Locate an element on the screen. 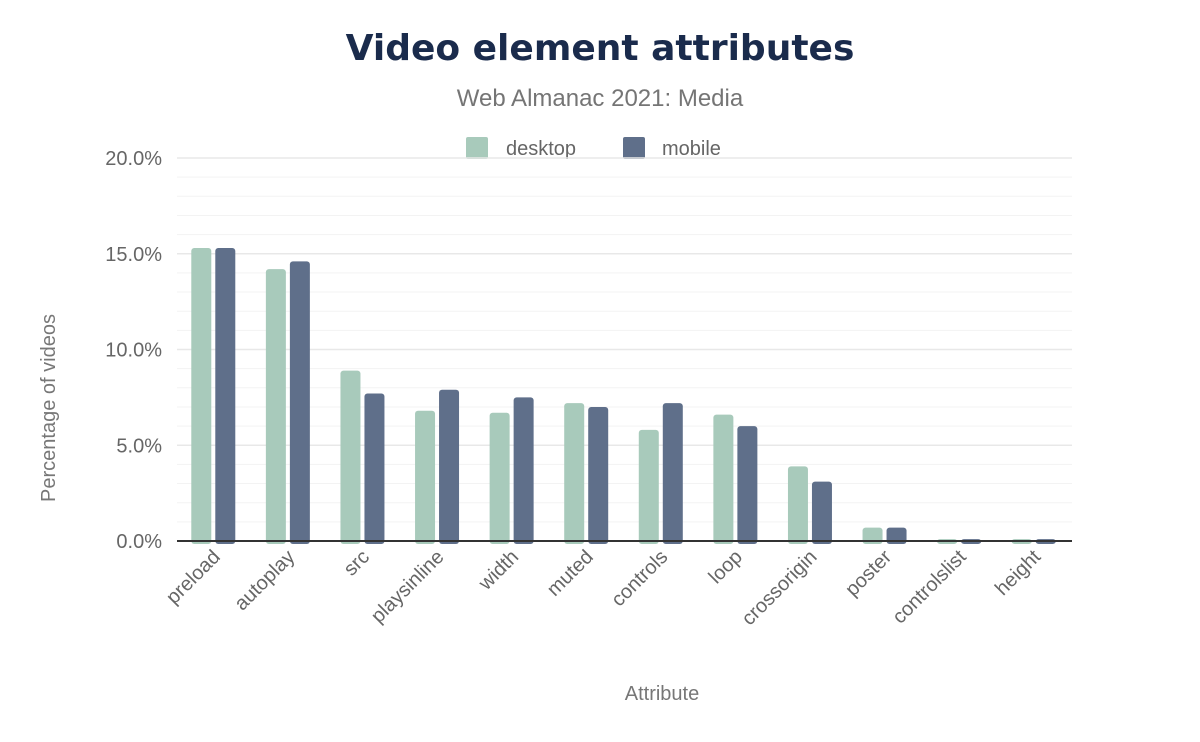 The width and height of the screenshot is (1200, 742). x-tick-label: playsinline is located at coordinates (408, 587).